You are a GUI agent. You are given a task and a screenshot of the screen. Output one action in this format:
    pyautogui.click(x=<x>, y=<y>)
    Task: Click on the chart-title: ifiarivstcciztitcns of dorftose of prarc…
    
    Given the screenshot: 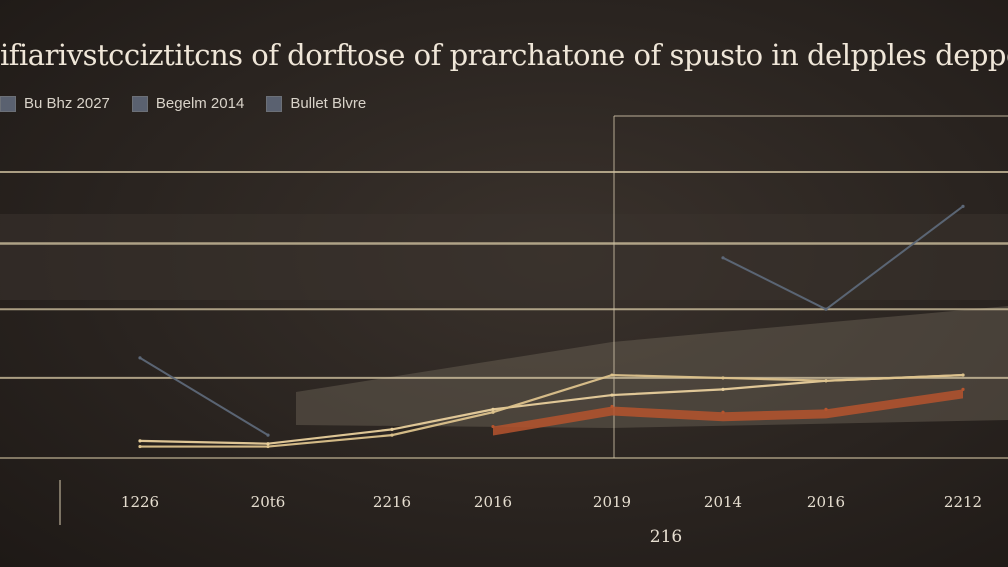 What is the action you would take?
    pyautogui.click(x=504, y=55)
    